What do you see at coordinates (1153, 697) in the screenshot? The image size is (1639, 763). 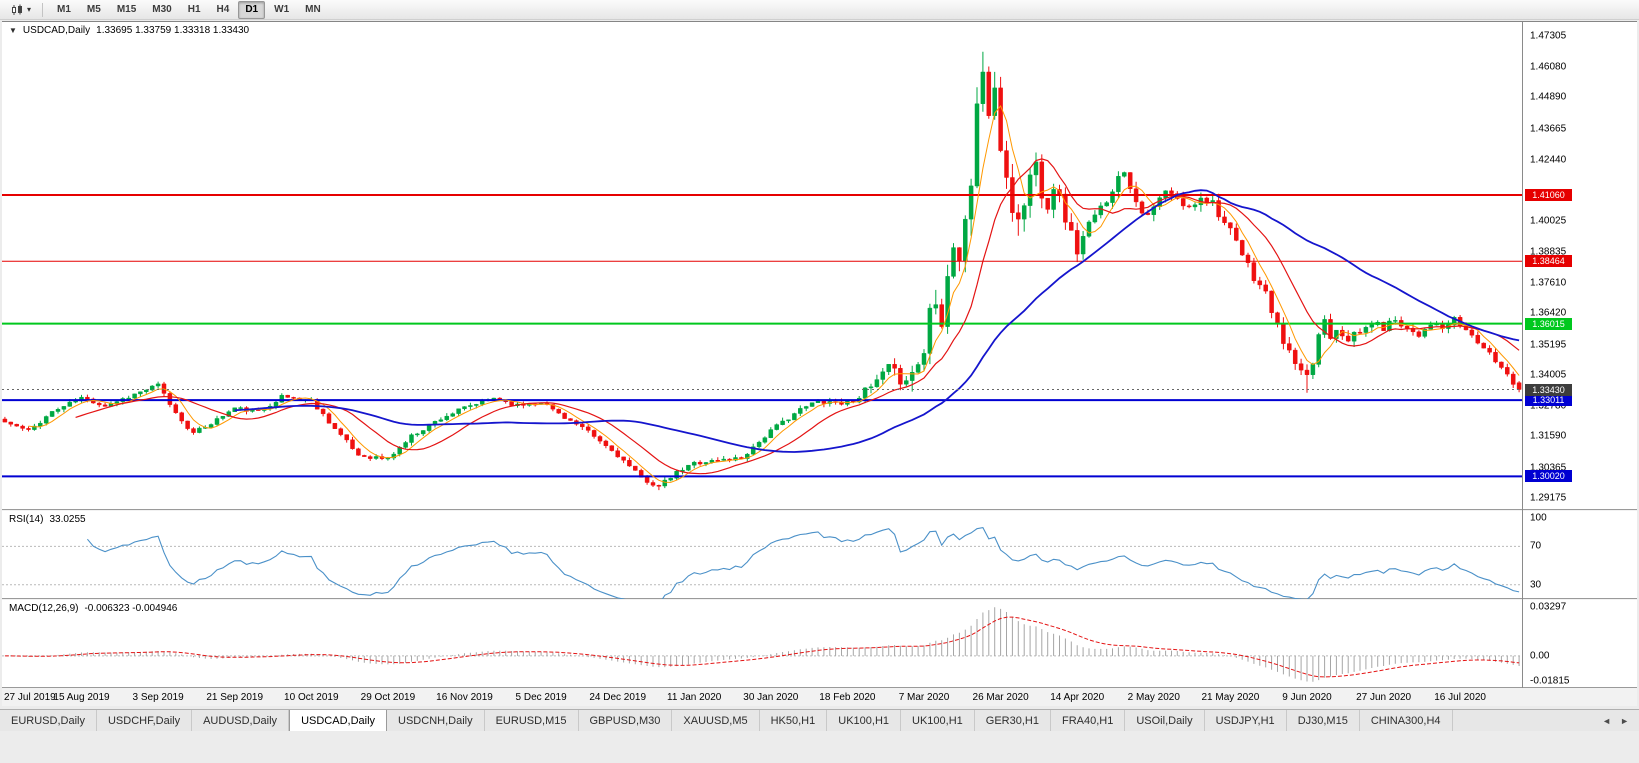 I see `time-axis-label: 2 May 2020` at bounding box center [1153, 697].